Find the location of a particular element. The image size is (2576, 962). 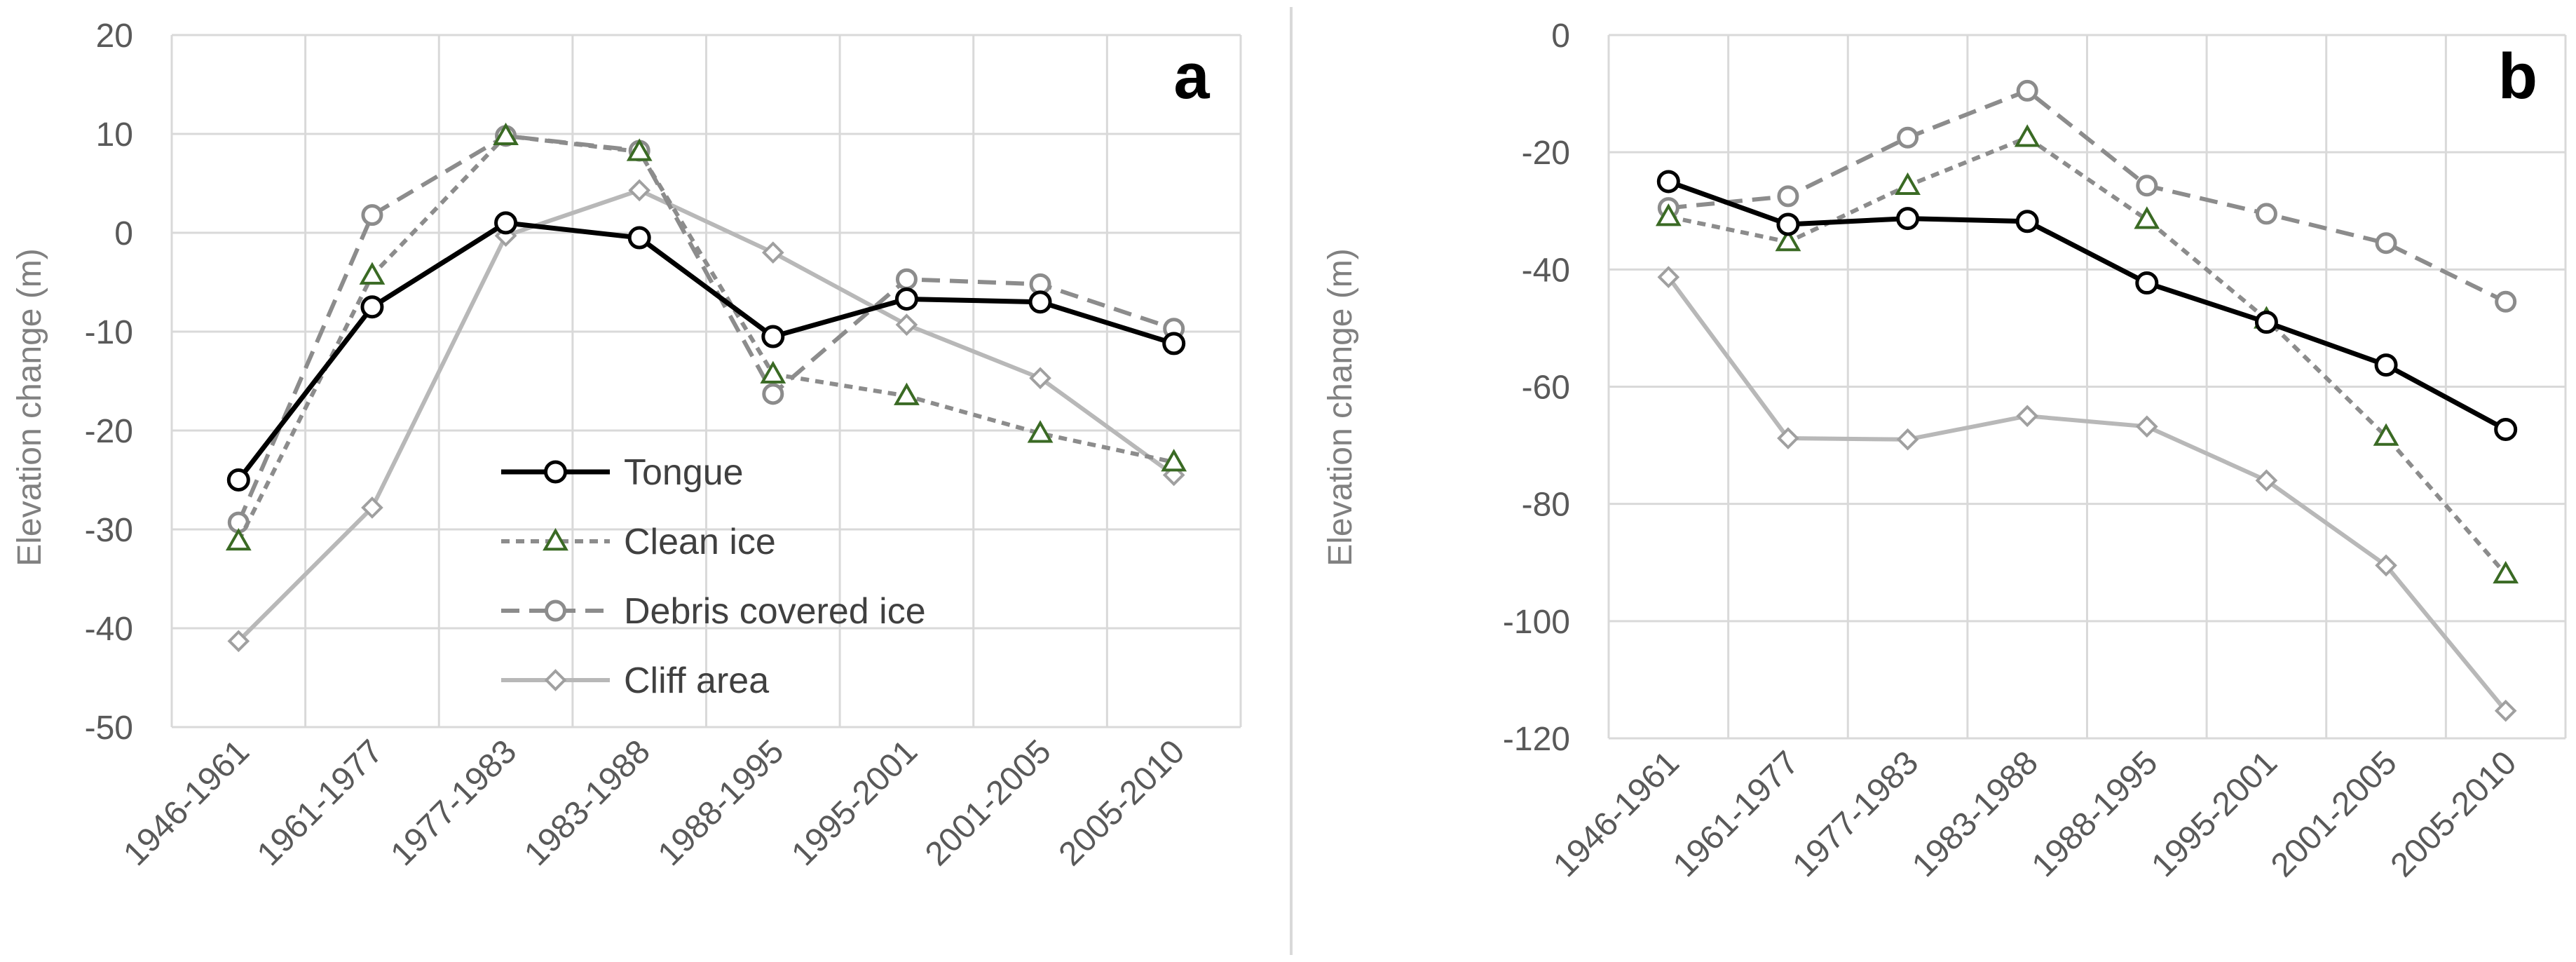

legend-item: Debris covered ice is located at coordinates (713, 611).